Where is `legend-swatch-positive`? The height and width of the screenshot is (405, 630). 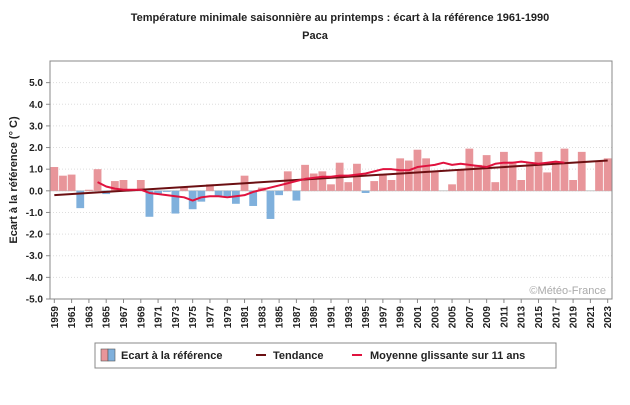
legend-swatch-positive is located at coordinates (104, 355).